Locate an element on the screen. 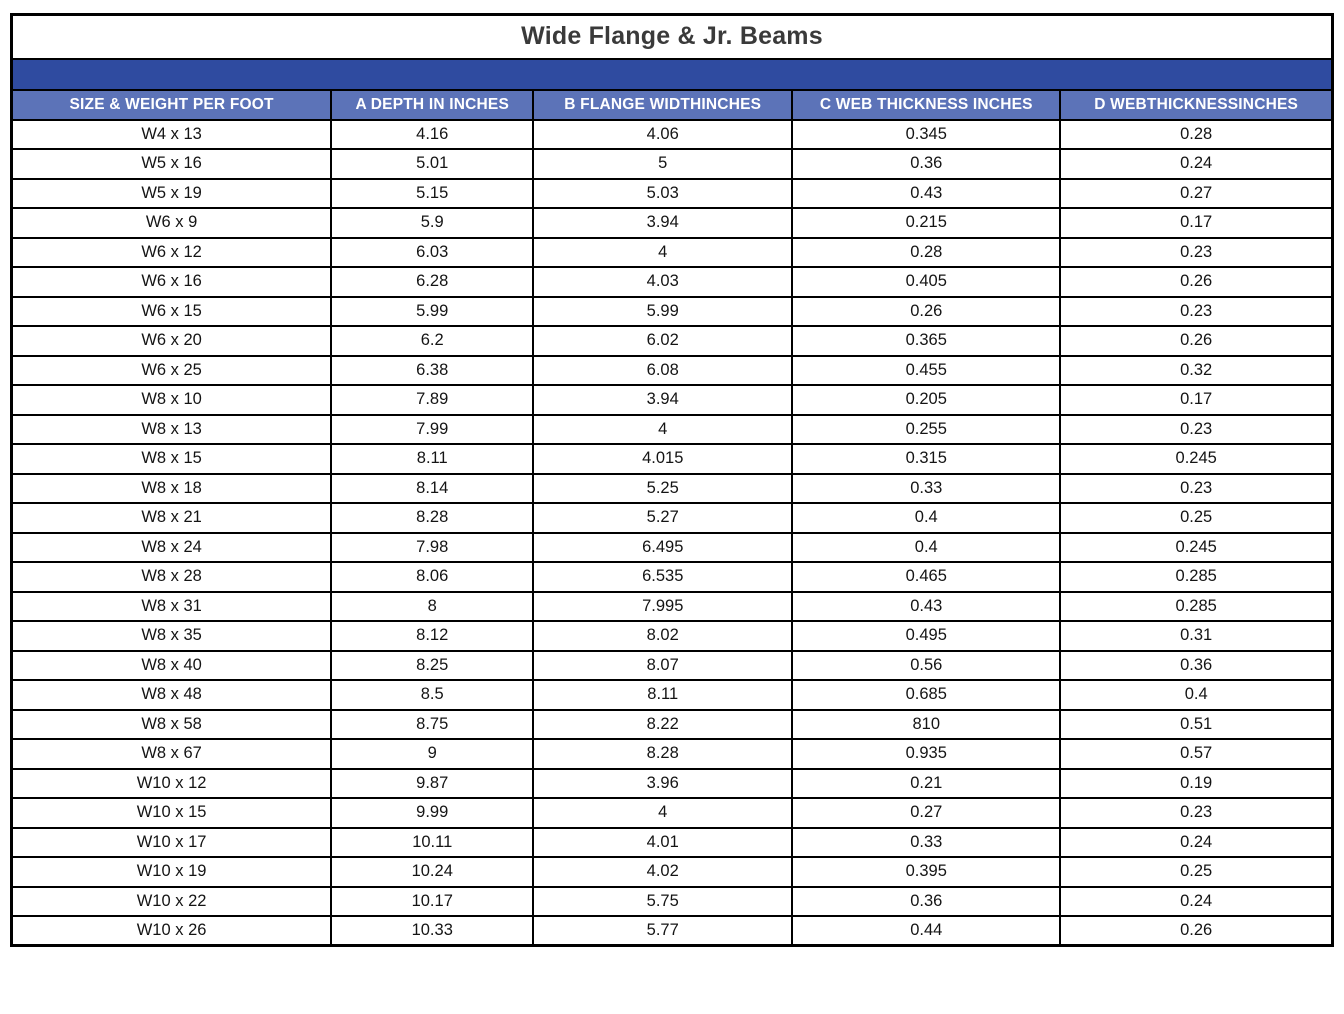 The image size is (1344, 1014). table-cell: 0.51 is located at coordinates (1196, 724).